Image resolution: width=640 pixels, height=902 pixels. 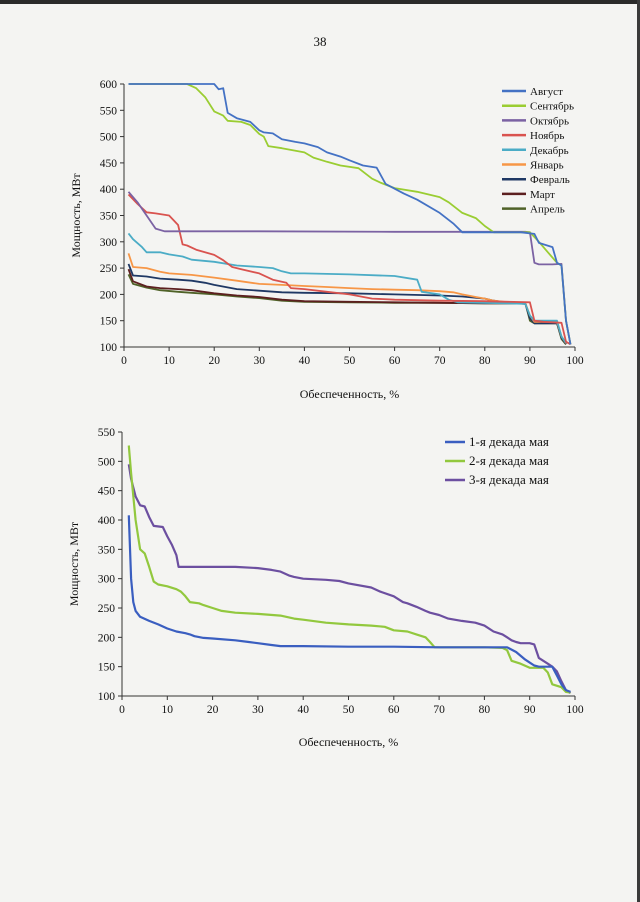 I want to click on page-top-edge, so click(x=320, y=2).